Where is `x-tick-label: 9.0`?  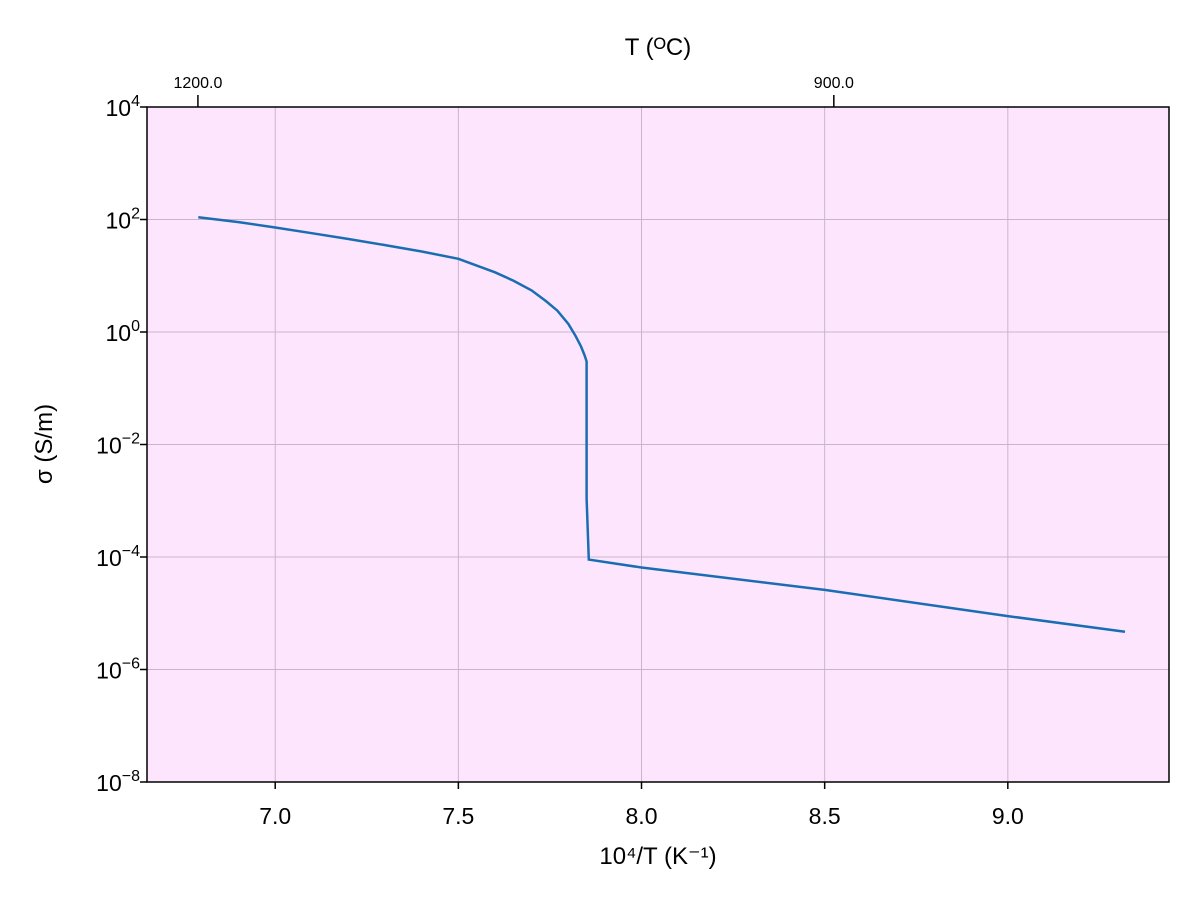 x-tick-label: 9.0 is located at coordinates (1008, 816).